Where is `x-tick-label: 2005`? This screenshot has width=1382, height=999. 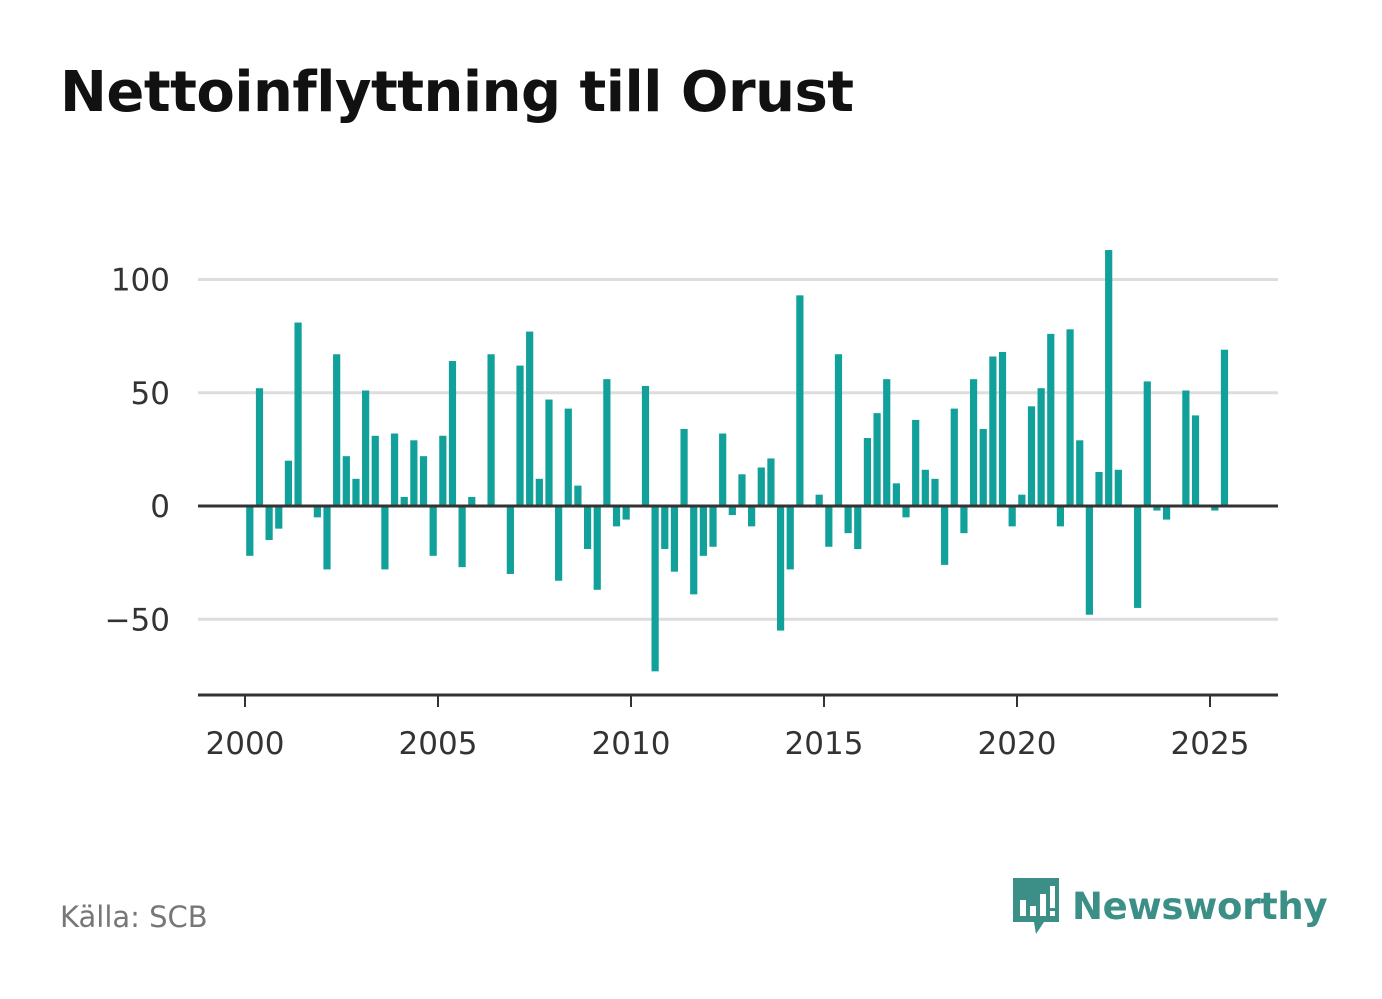 x-tick-label: 2005 is located at coordinates (438, 744).